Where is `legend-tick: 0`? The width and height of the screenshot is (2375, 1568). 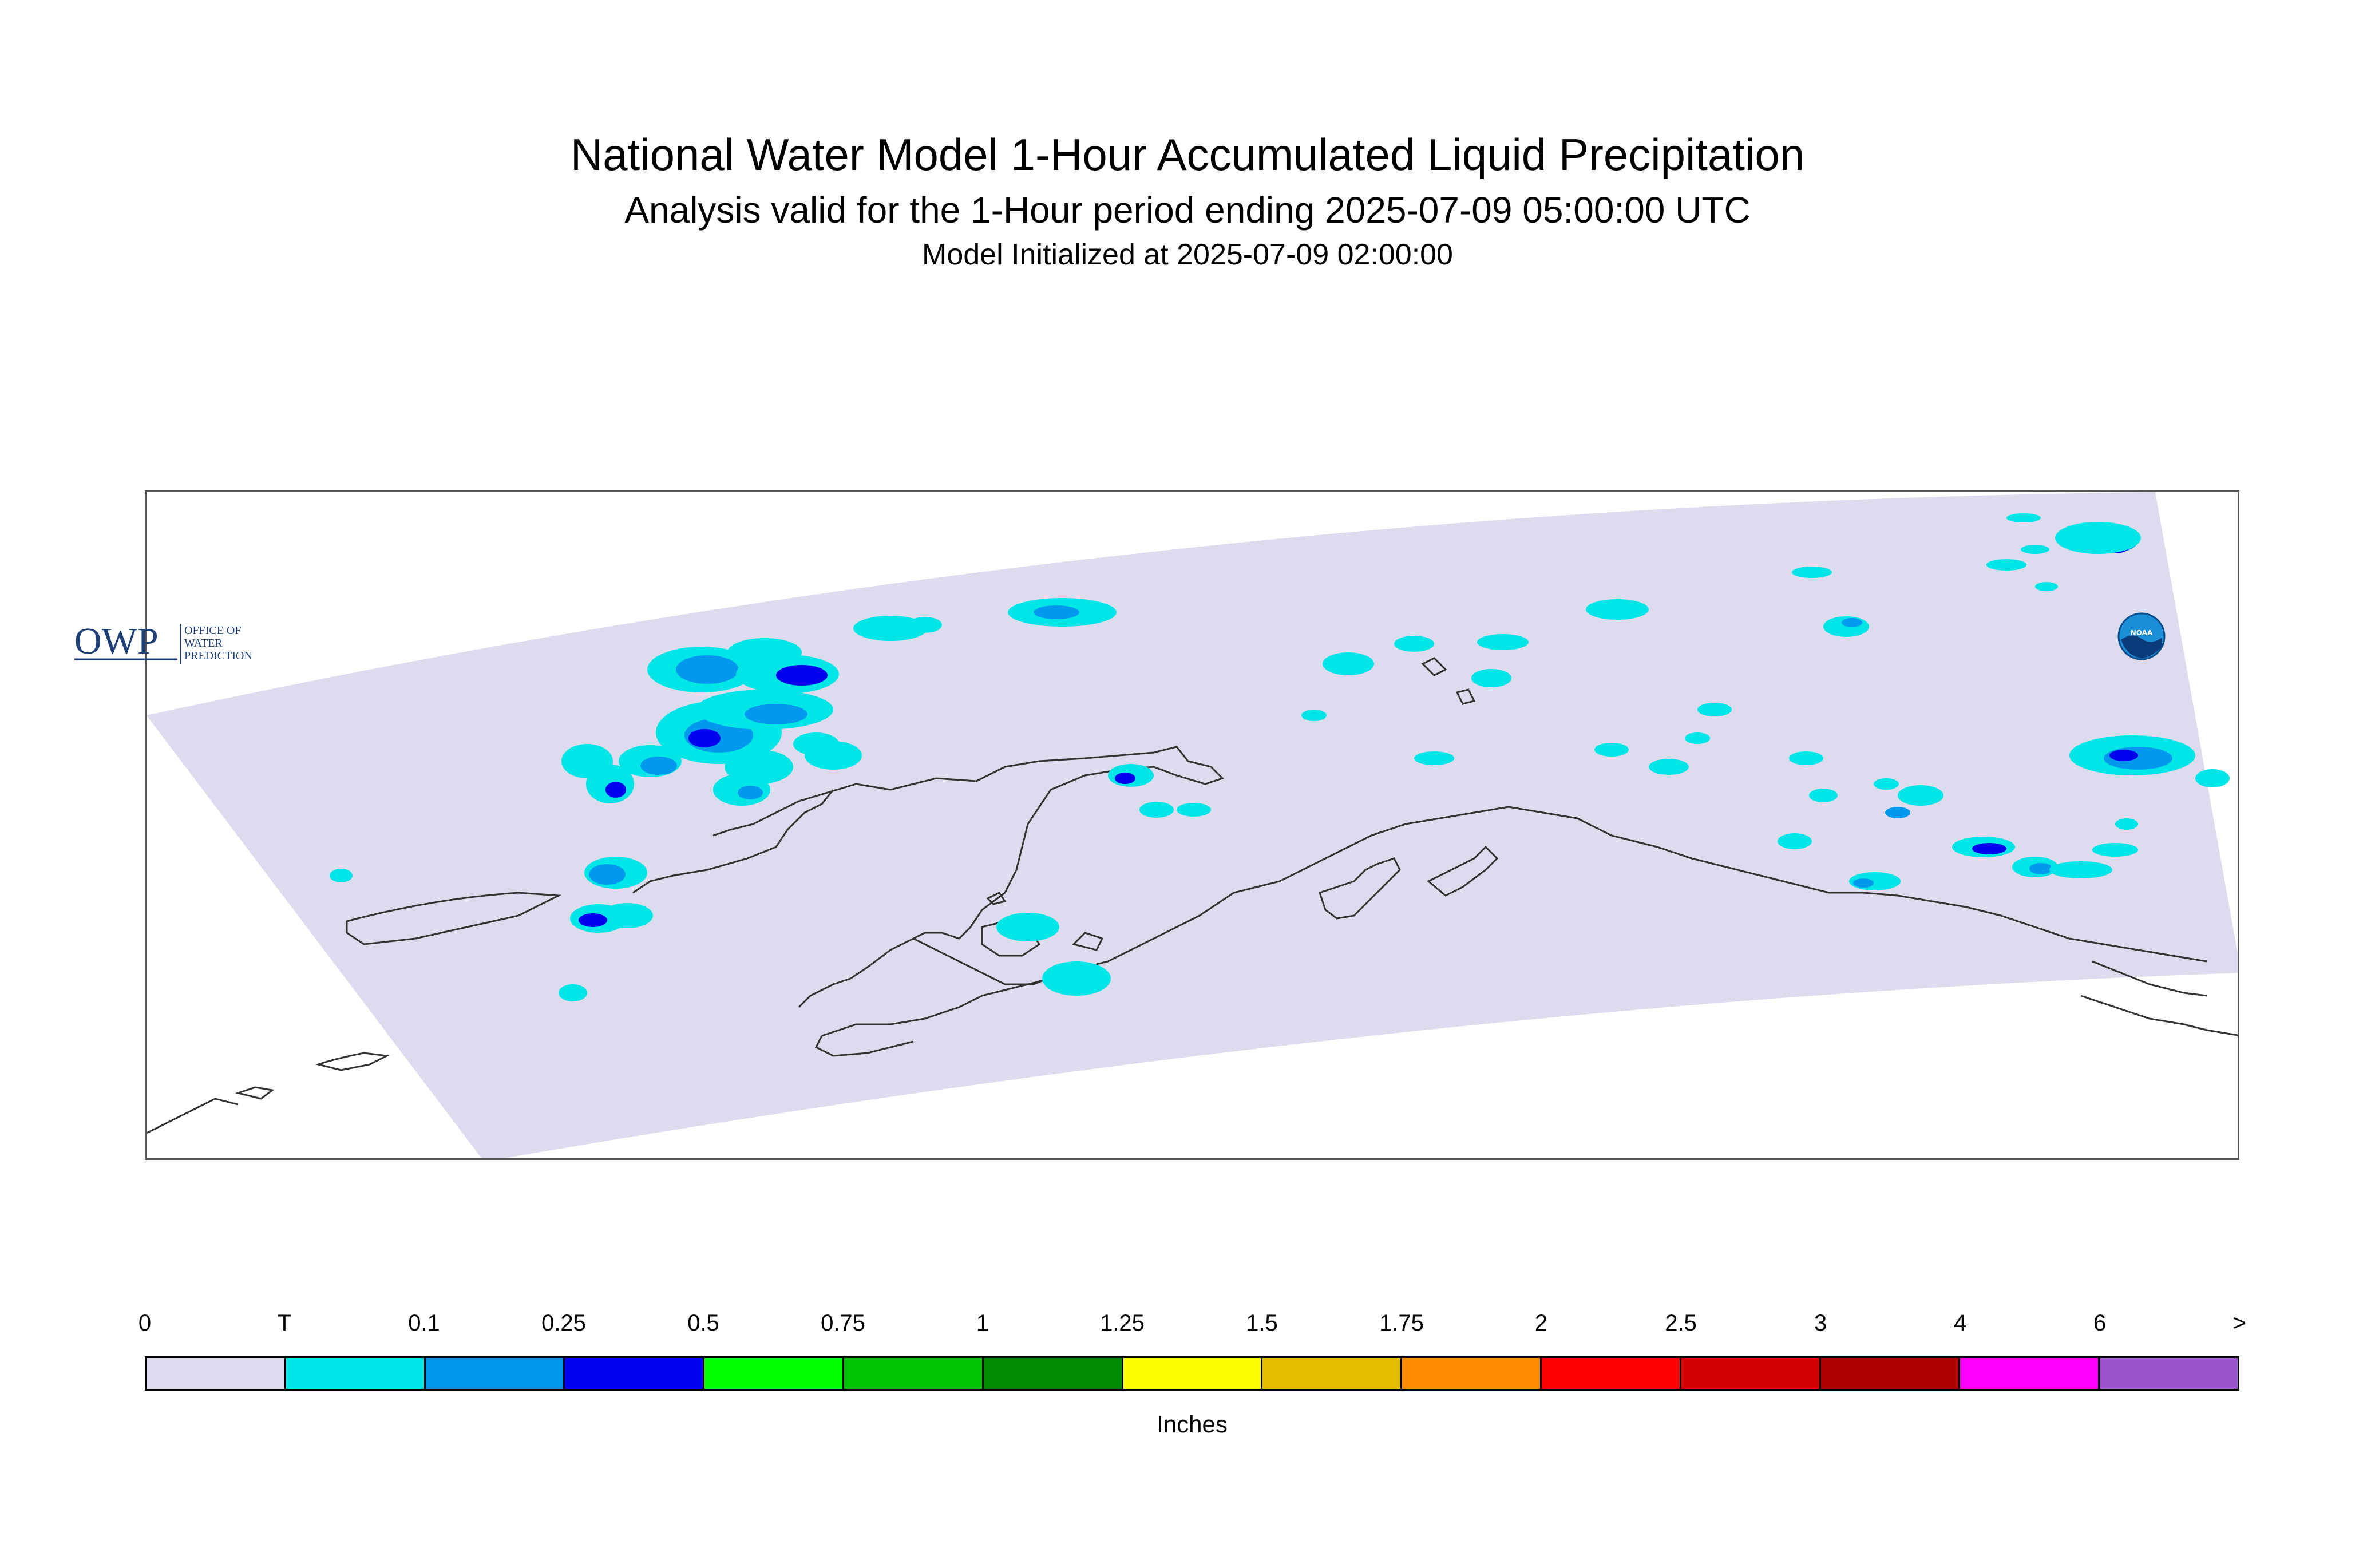
legend-tick: 0 is located at coordinates (145, 1323).